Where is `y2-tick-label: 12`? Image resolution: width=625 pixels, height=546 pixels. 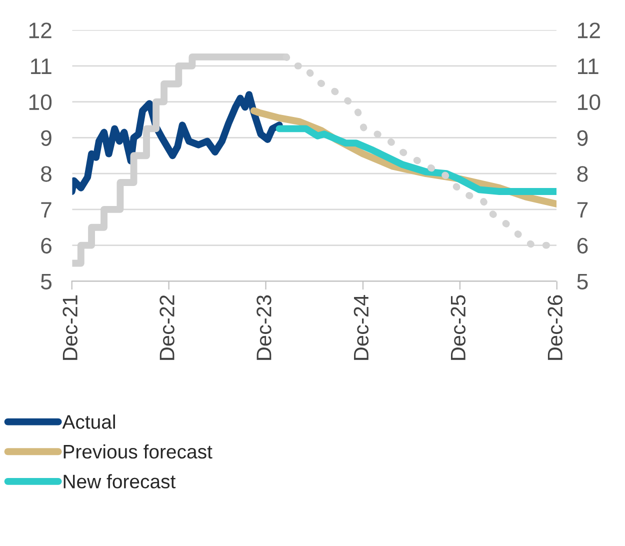
y2-tick-label: 12 is located at coordinates (589, 30).